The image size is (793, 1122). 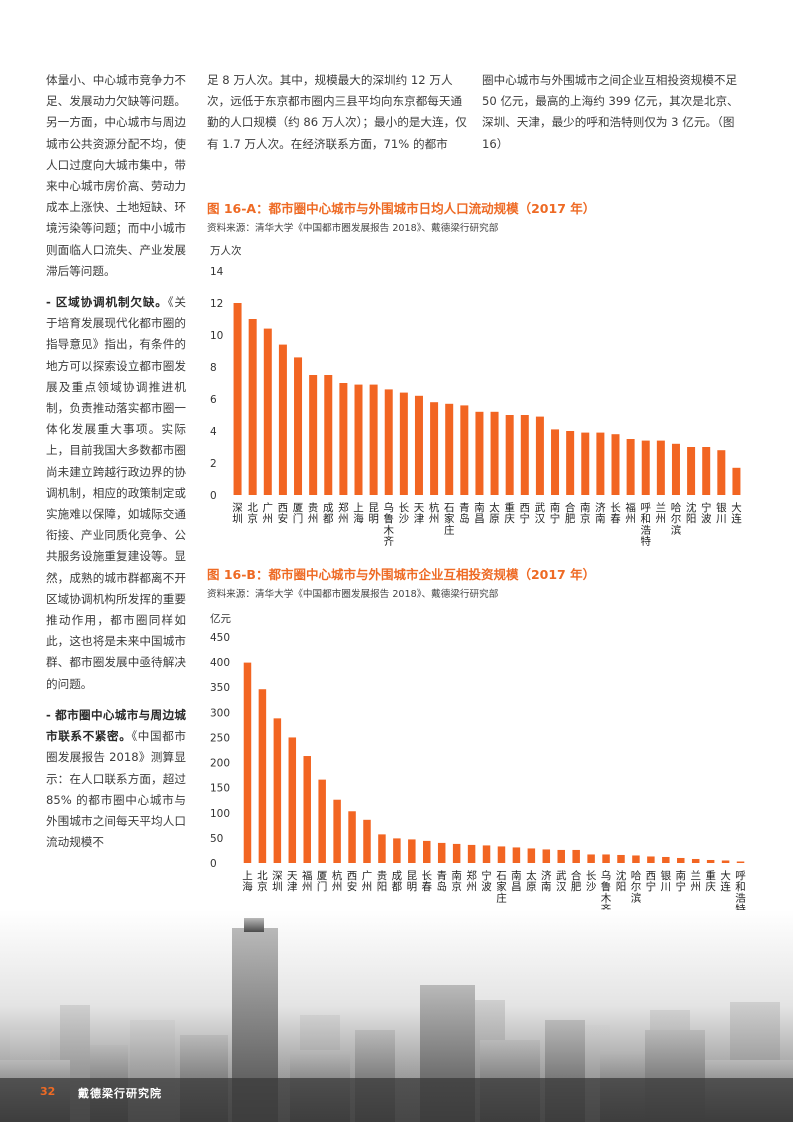 I want to click on y-tick-label: 6, so click(x=213, y=400).